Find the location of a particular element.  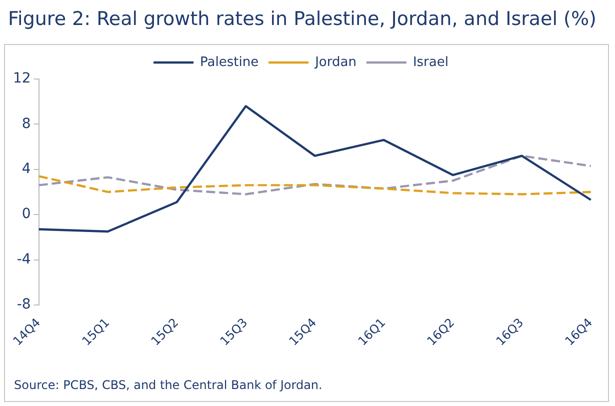

y-tick-label: -4 is located at coordinates (23, 259).